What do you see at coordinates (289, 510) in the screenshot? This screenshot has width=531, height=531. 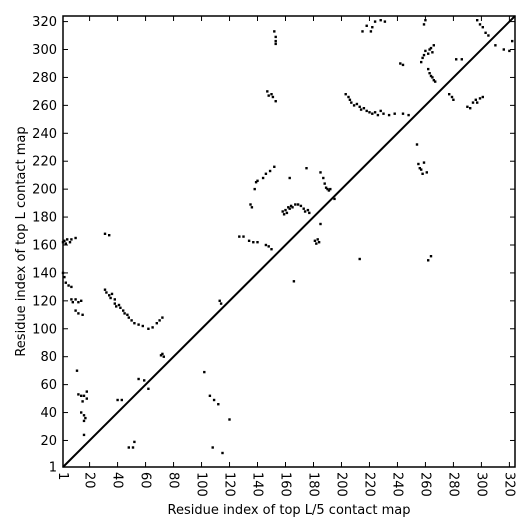 I see `x-axis-label: Residue index of top L/5 contact map` at bounding box center [289, 510].